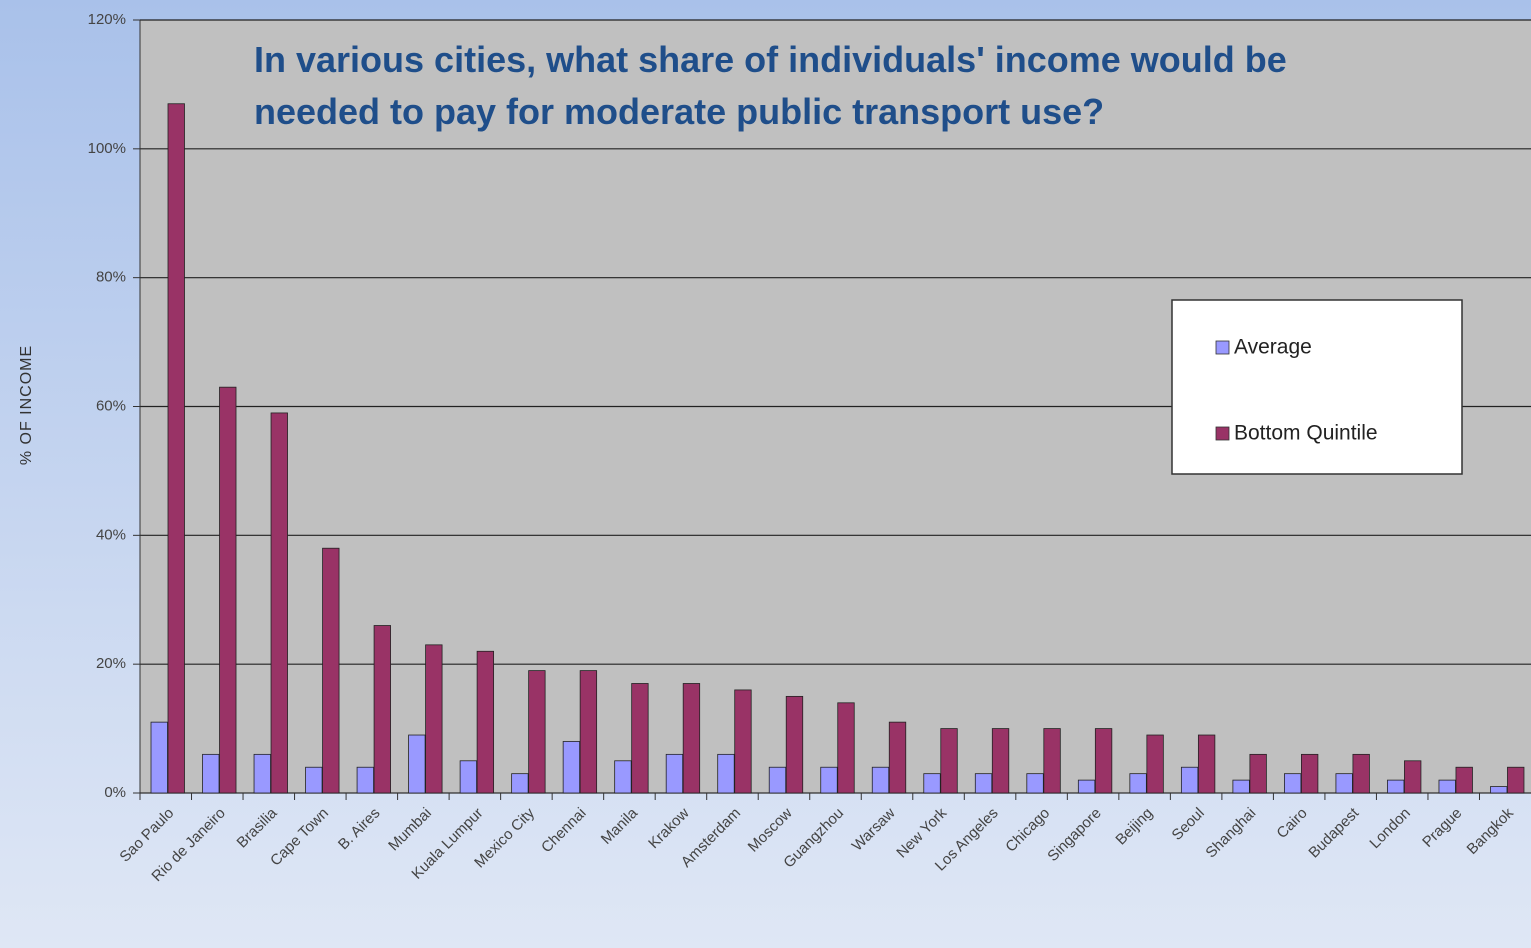  Describe the element at coordinates (1317, 387) in the screenshot. I see `legend-box` at that location.